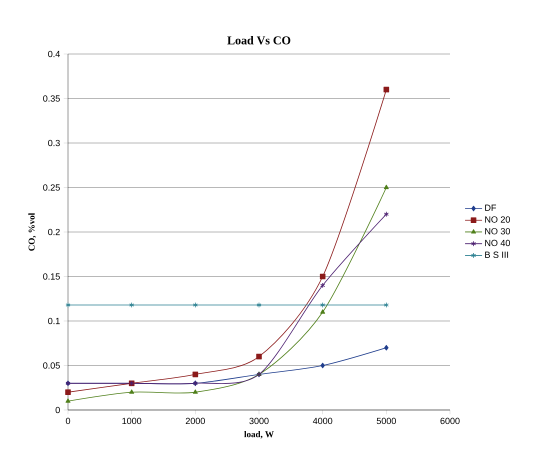 The height and width of the screenshot is (466, 554). I want to click on x-tick-label: 0, so click(68, 421).